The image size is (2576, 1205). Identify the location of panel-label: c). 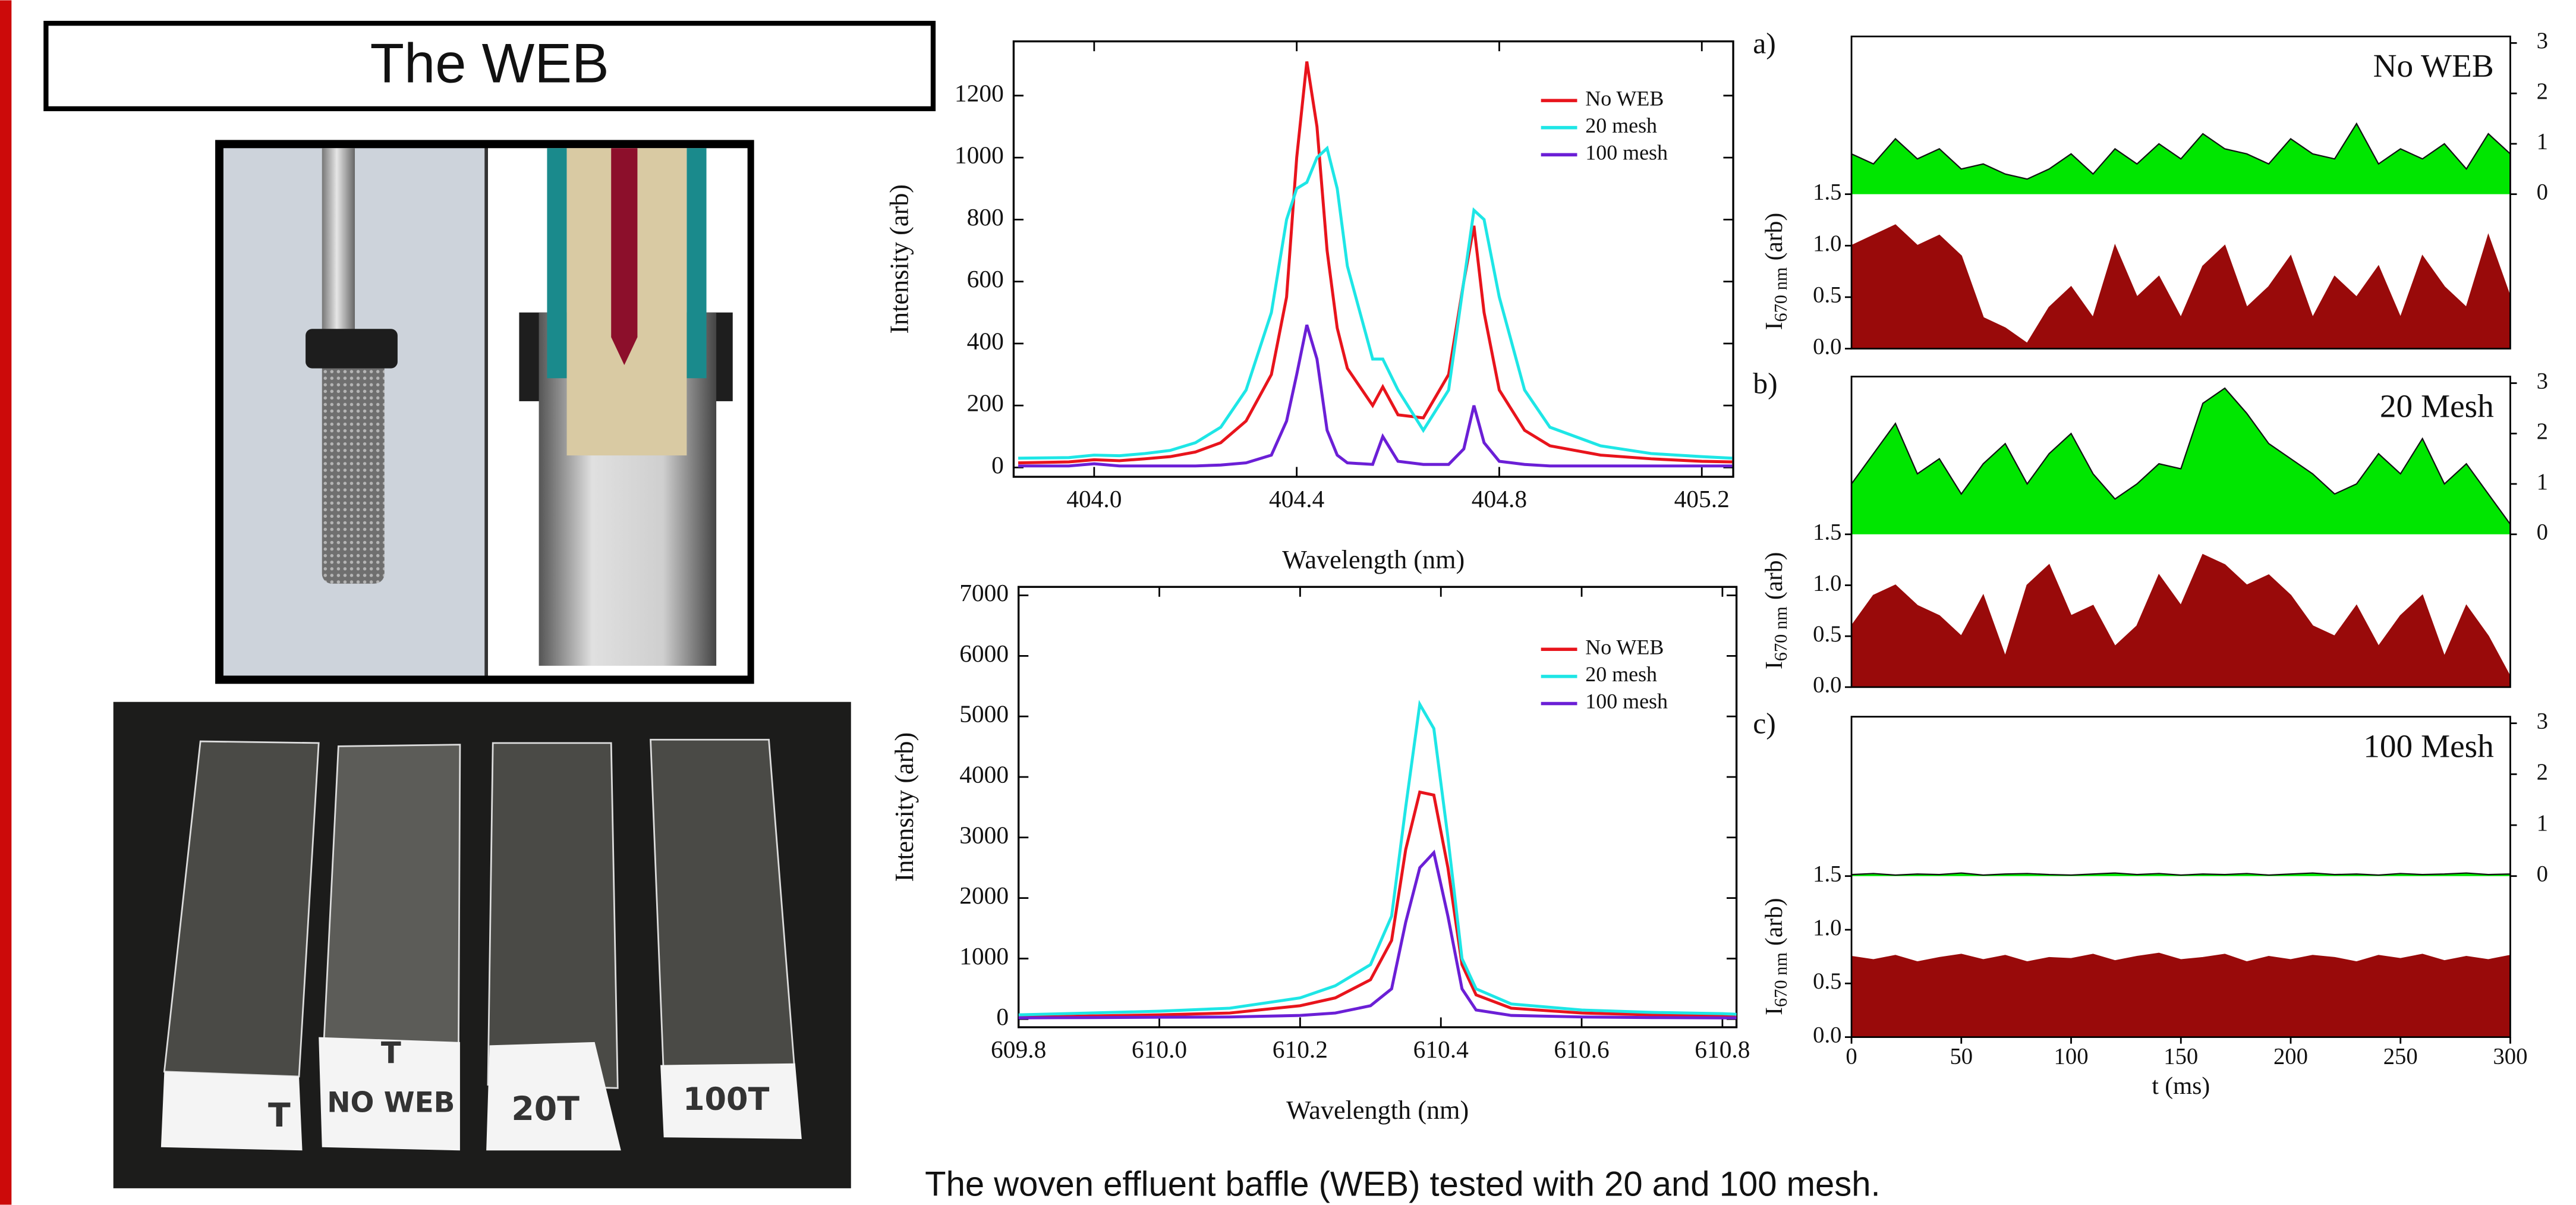
(1764, 724).